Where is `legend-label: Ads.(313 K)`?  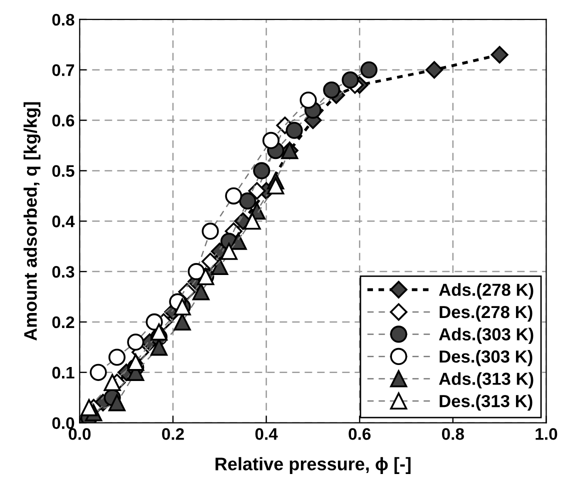 legend-label: Ads.(313 K) is located at coordinates (486, 380).